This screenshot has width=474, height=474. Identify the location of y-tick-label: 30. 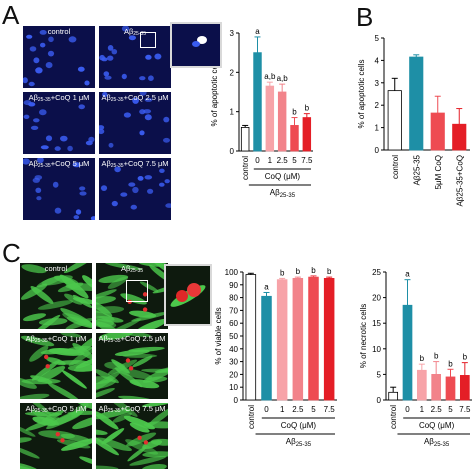
(233, 362).